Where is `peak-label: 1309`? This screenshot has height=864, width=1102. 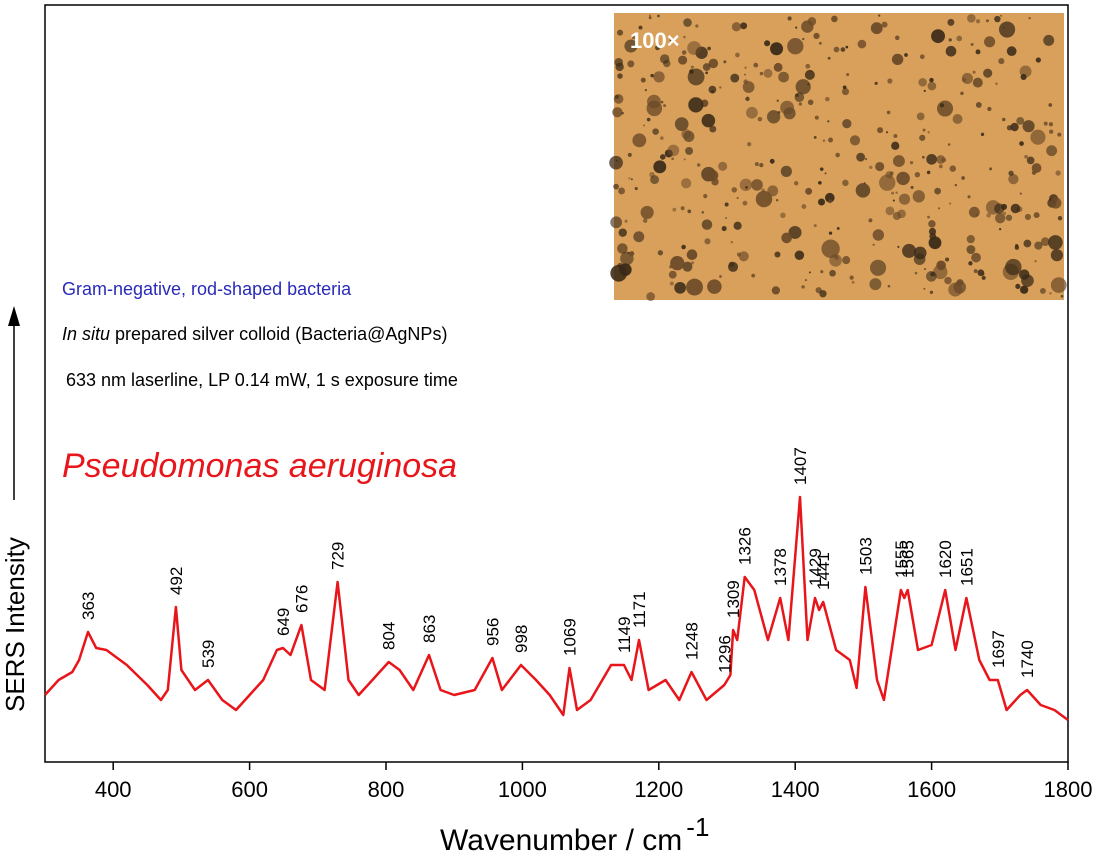 peak-label: 1309 is located at coordinates (733, 599).